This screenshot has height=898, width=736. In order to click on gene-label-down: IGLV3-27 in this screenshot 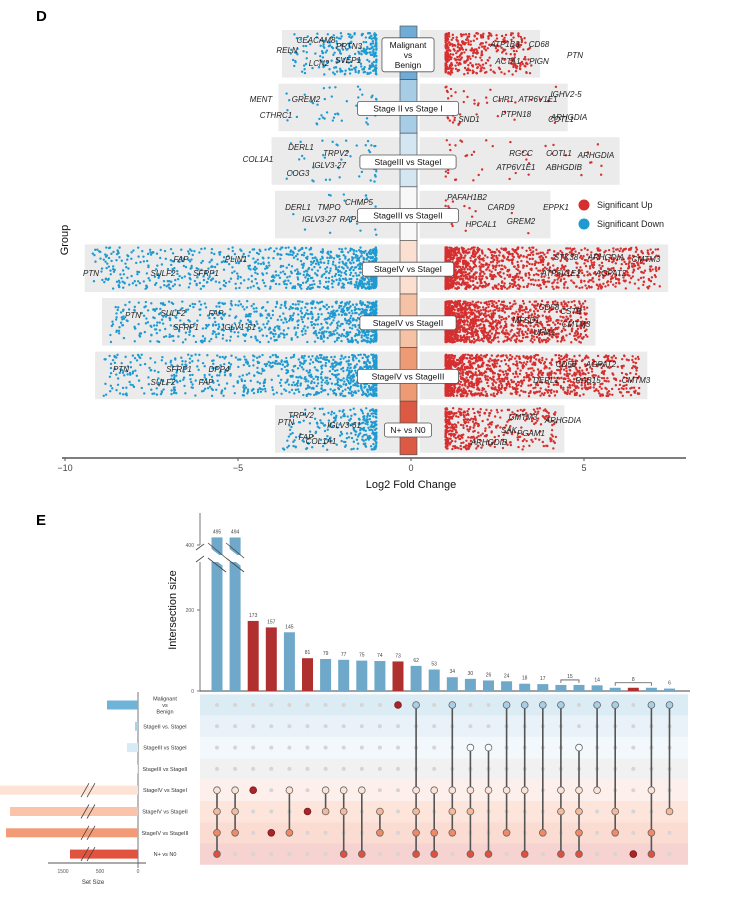, I will do `click(329, 165)`.